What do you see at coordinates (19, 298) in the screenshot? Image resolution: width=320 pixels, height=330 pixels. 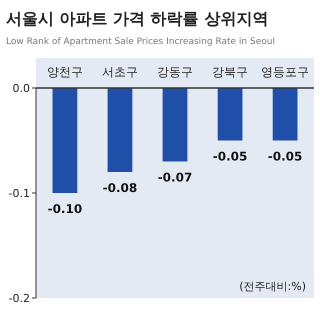 I see `y-tick-label: -0.2` at bounding box center [19, 298].